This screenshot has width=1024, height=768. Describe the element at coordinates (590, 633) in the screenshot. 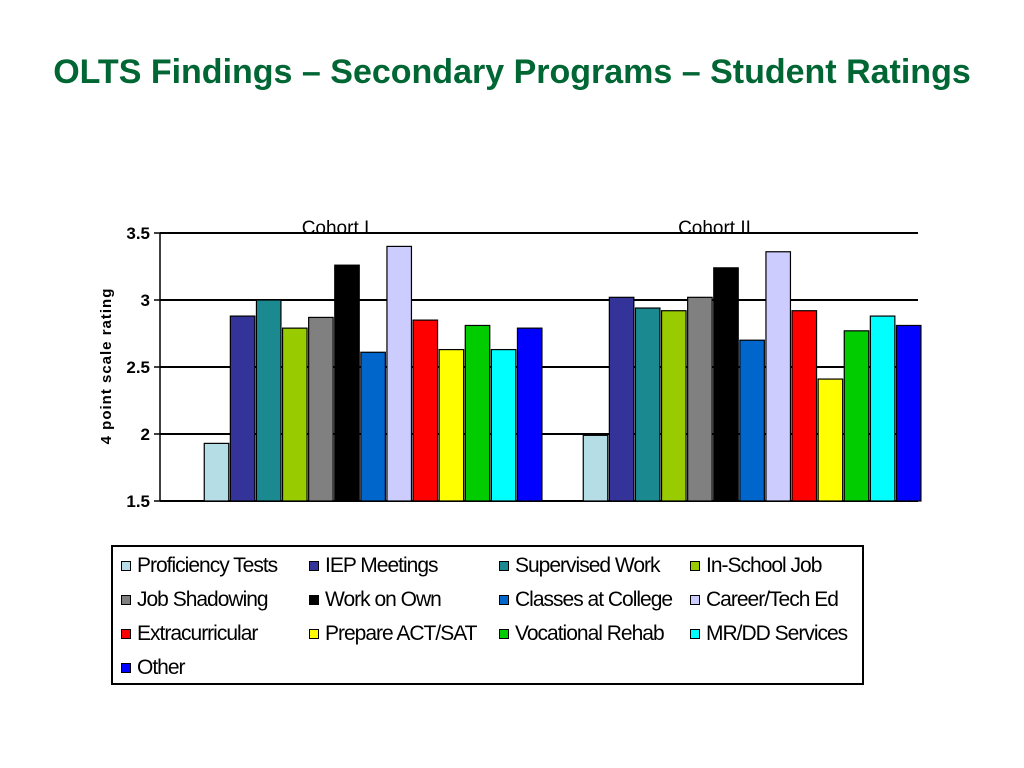

I see `legend-label: Vocational Rehab` at that location.